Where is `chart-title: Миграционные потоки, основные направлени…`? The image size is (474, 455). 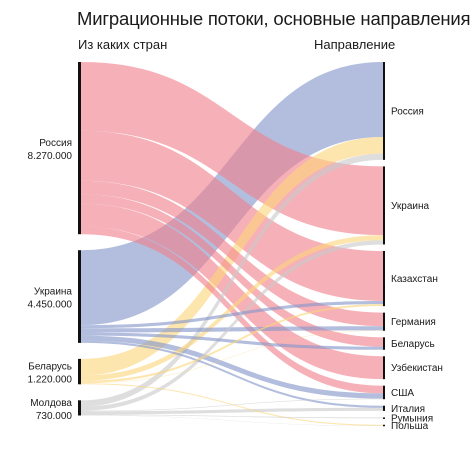
chart-title: Миграционные потоки, основные направлени… is located at coordinates (274, 18).